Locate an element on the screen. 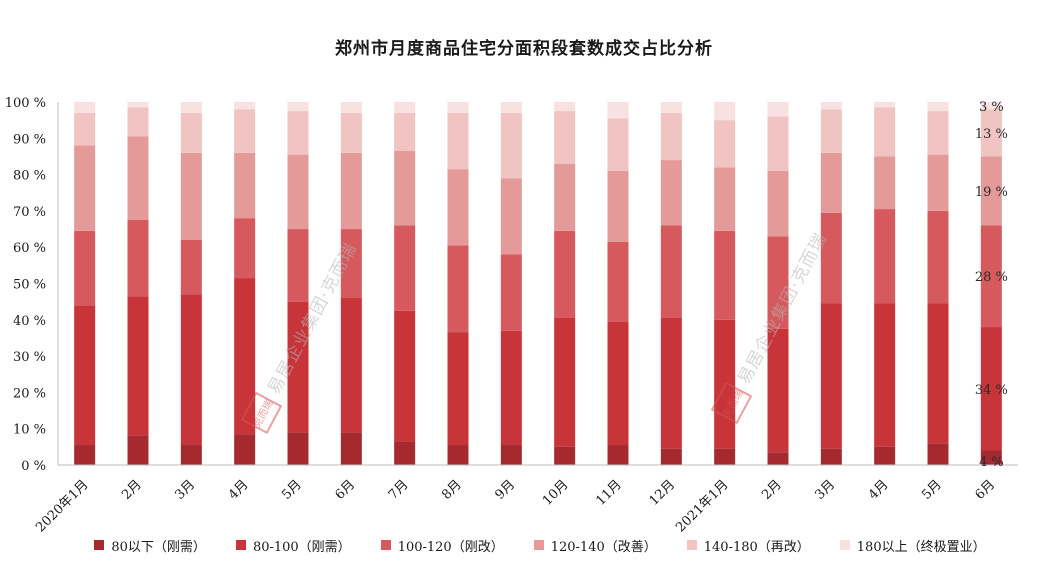 The image size is (1048, 583). x-tick-label: 8月 is located at coordinates (452, 490).